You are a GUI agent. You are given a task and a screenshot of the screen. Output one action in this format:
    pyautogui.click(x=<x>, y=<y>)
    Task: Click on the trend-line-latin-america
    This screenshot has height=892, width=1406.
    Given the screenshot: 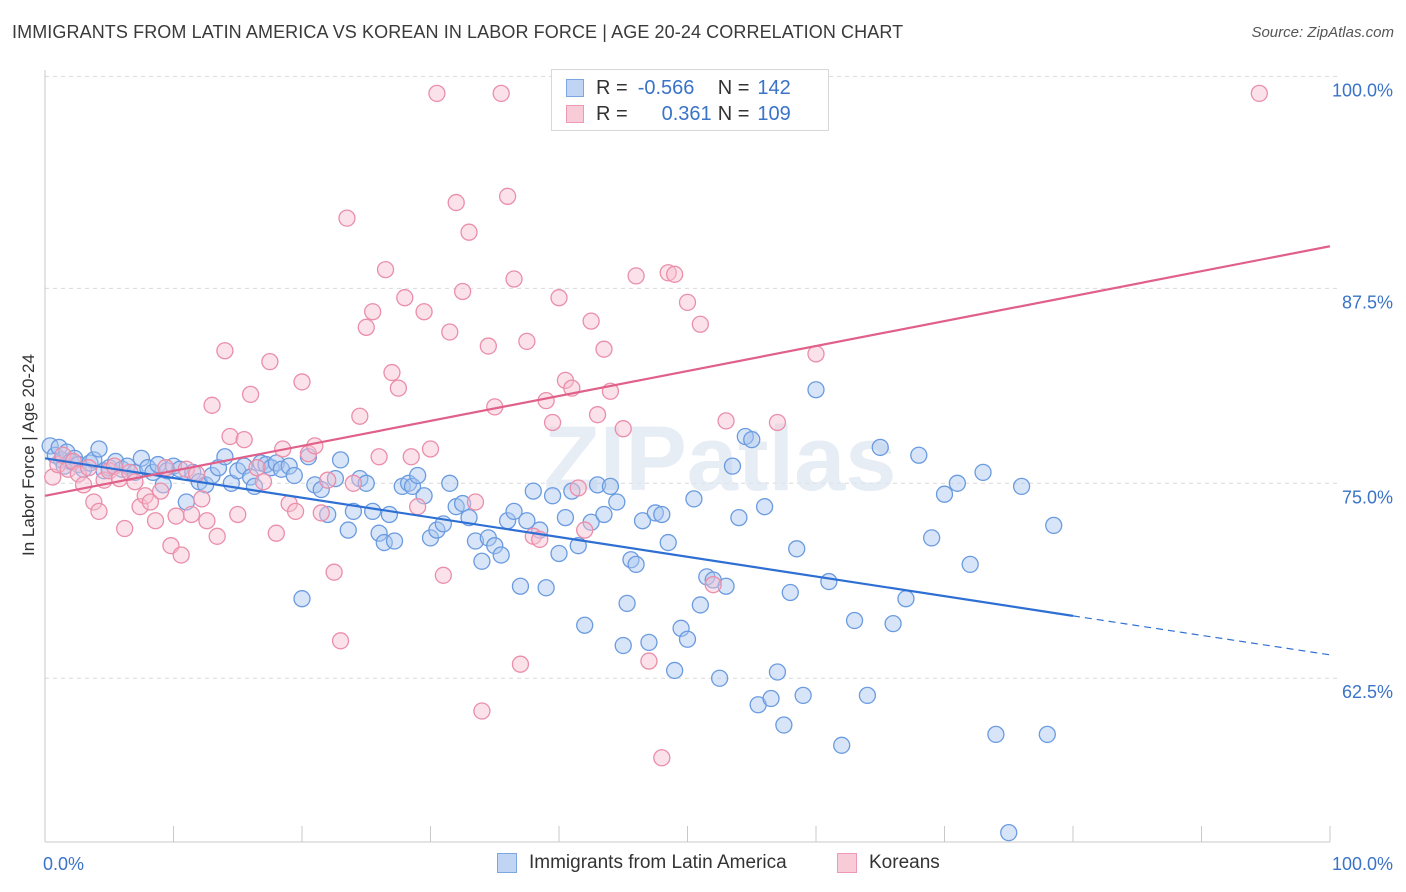 What is the action you would take?
    pyautogui.click(x=559, y=537)
    